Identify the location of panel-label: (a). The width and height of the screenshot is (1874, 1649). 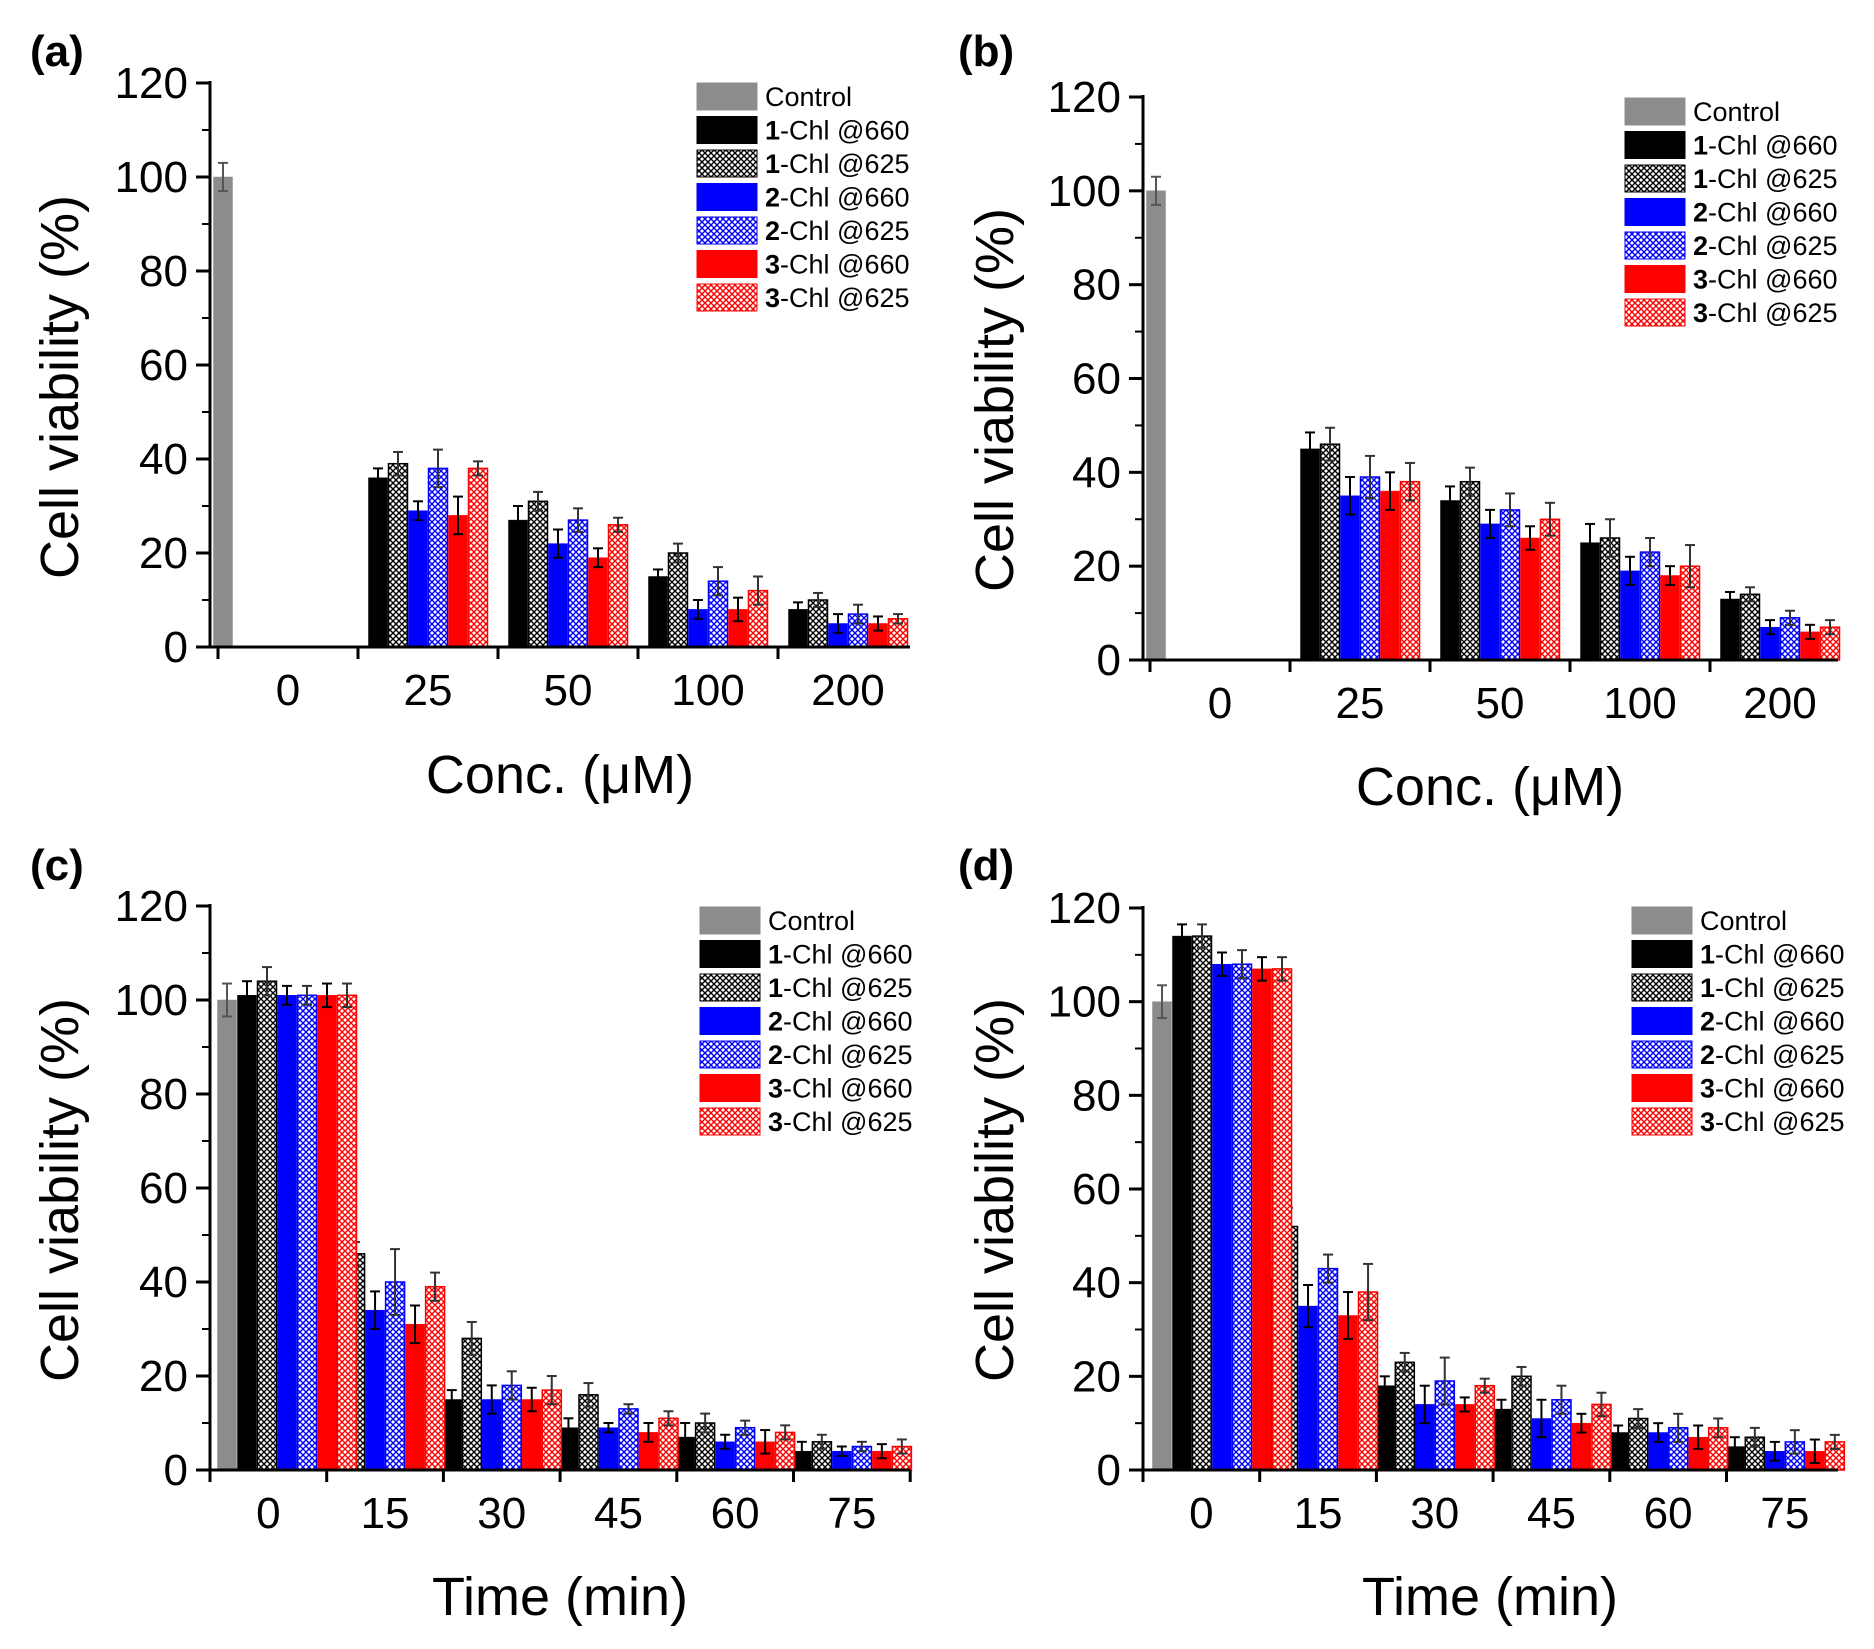
(57, 51).